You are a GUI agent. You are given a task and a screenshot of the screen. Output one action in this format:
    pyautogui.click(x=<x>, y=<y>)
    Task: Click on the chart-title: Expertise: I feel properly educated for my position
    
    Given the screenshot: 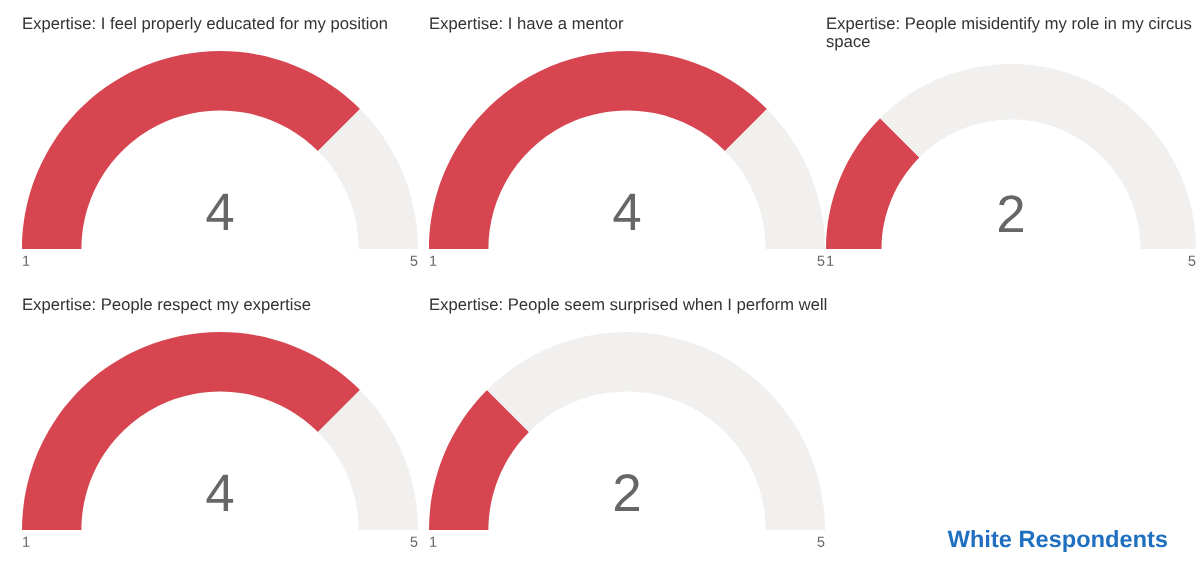 What is the action you would take?
    pyautogui.click(x=205, y=25)
    